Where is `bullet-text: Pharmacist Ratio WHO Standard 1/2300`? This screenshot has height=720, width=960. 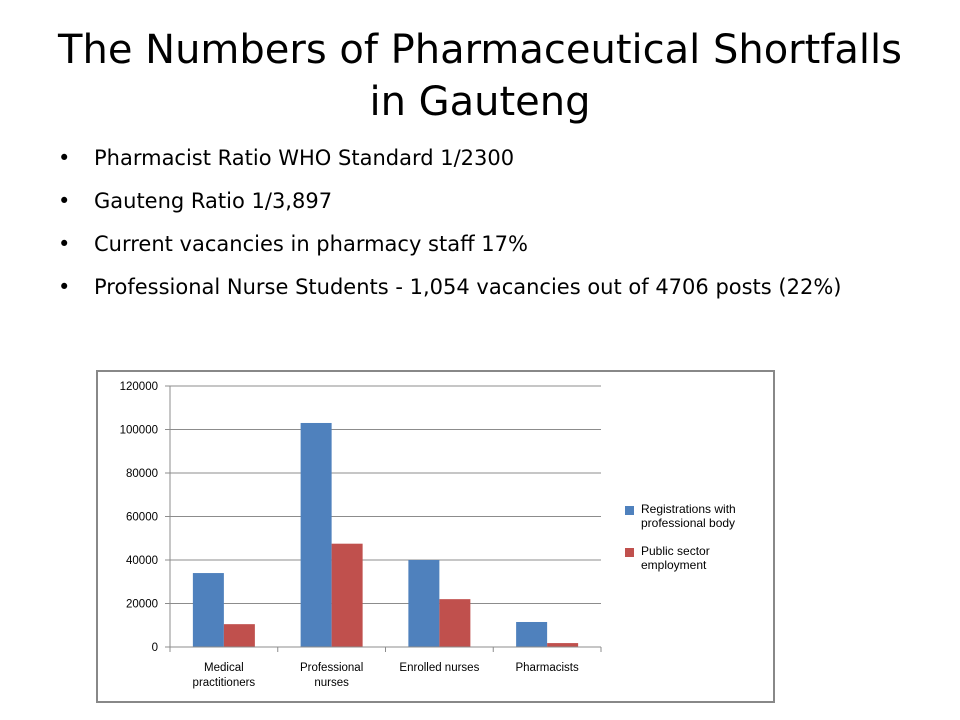
bullet-text: Pharmacist Ratio WHO Standard 1/2300 is located at coordinates (304, 158).